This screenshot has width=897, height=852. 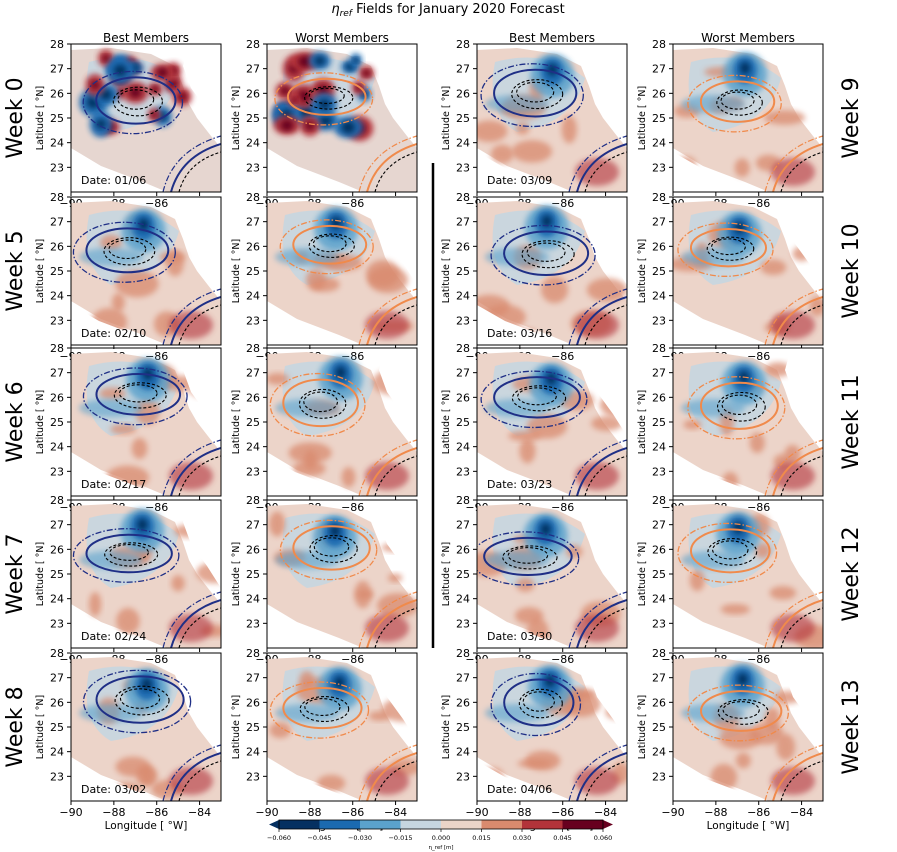 I want to click on y-tick-label: 28, so click(x=659, y=500).